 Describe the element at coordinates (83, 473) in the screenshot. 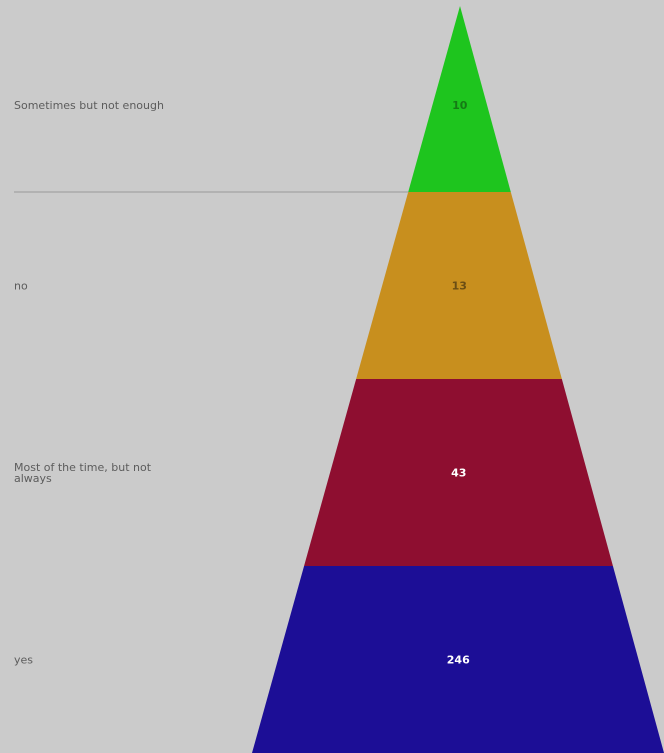

I see `category-label: Most of the time, but not always` at that location.